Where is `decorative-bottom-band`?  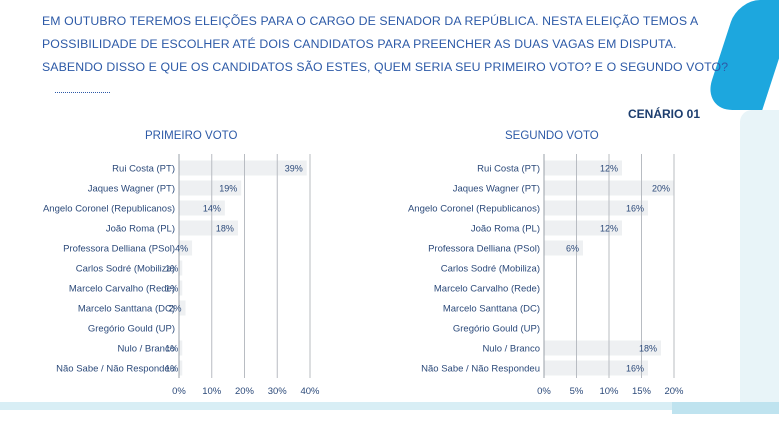 decorative-bottom-band is located at coordinates (389, 406).